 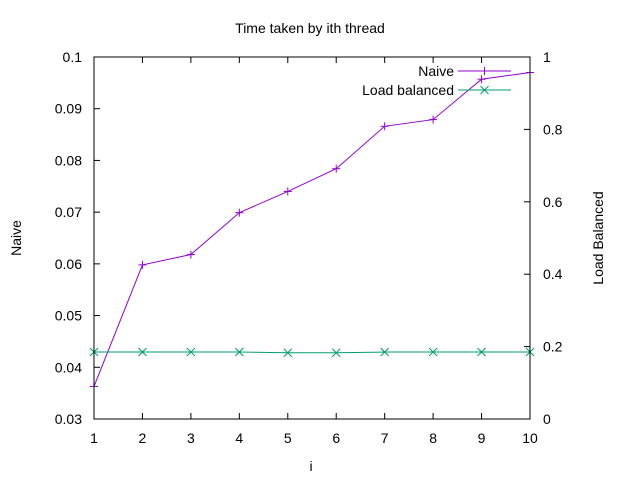 I want to click on x-tick-label: 3, so click(x=191, y=438).